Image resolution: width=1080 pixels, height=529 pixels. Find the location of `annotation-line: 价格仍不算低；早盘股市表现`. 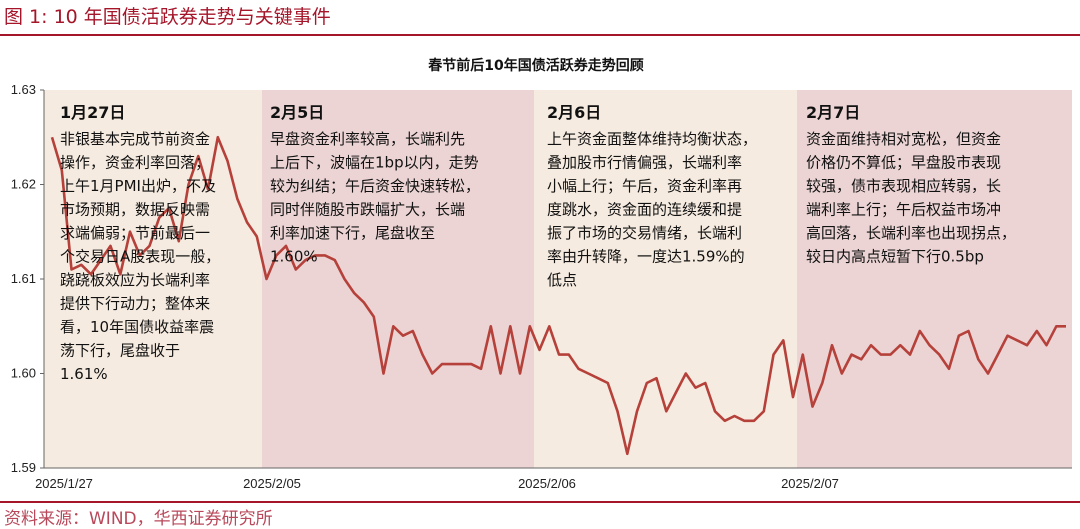

annotation-line: 价格仍不算低；早盘股市表现 is located at coordinates (903, 163).